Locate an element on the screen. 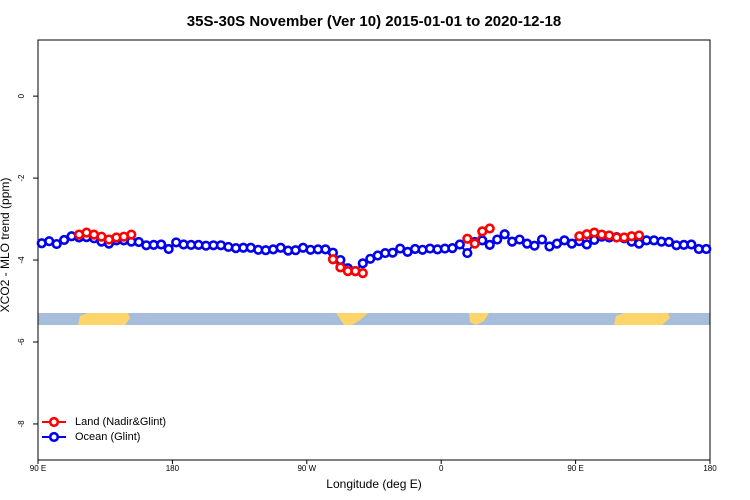  y-tick-label: -6 is located at coordinates (21, 342).